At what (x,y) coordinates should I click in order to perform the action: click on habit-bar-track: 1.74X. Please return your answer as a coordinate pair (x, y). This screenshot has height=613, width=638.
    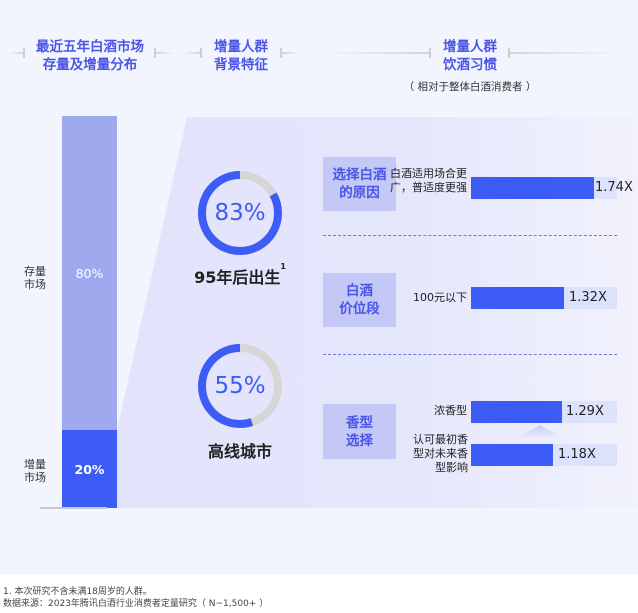
    Looking at the image, I should click on (552, 188).